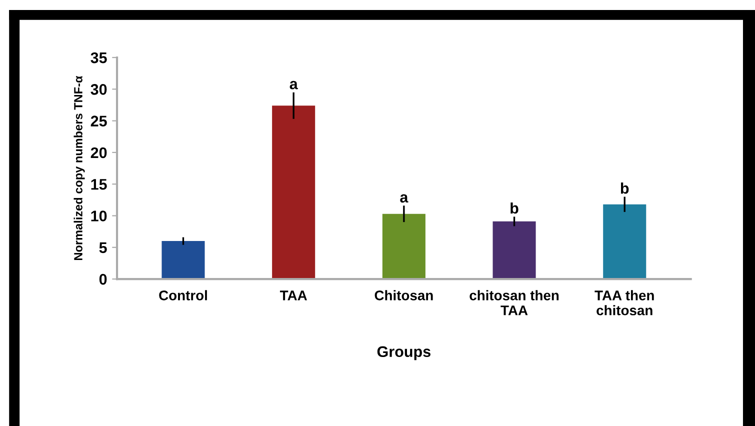  Describe the element at coordinates (79, 168) in the screenshot. I see `y-axis-title: Normalized copy numbers TNF-α` at that location.